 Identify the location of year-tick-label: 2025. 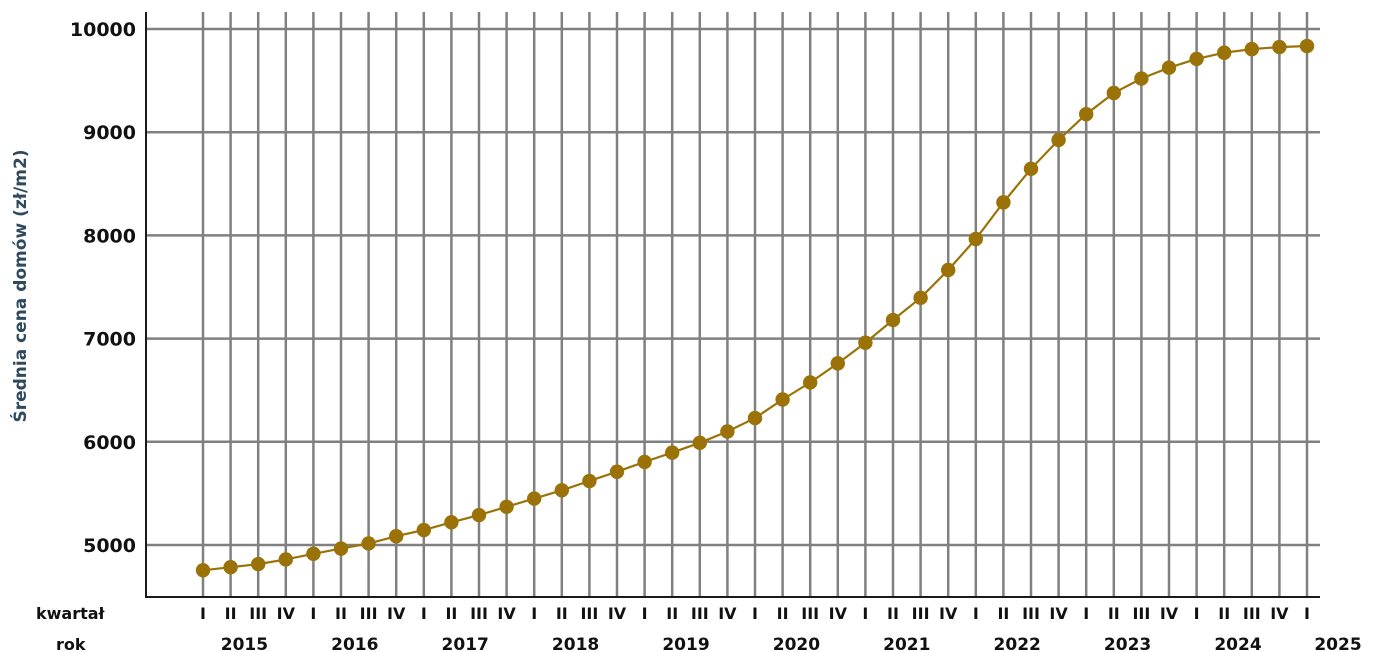
(1337, 643).